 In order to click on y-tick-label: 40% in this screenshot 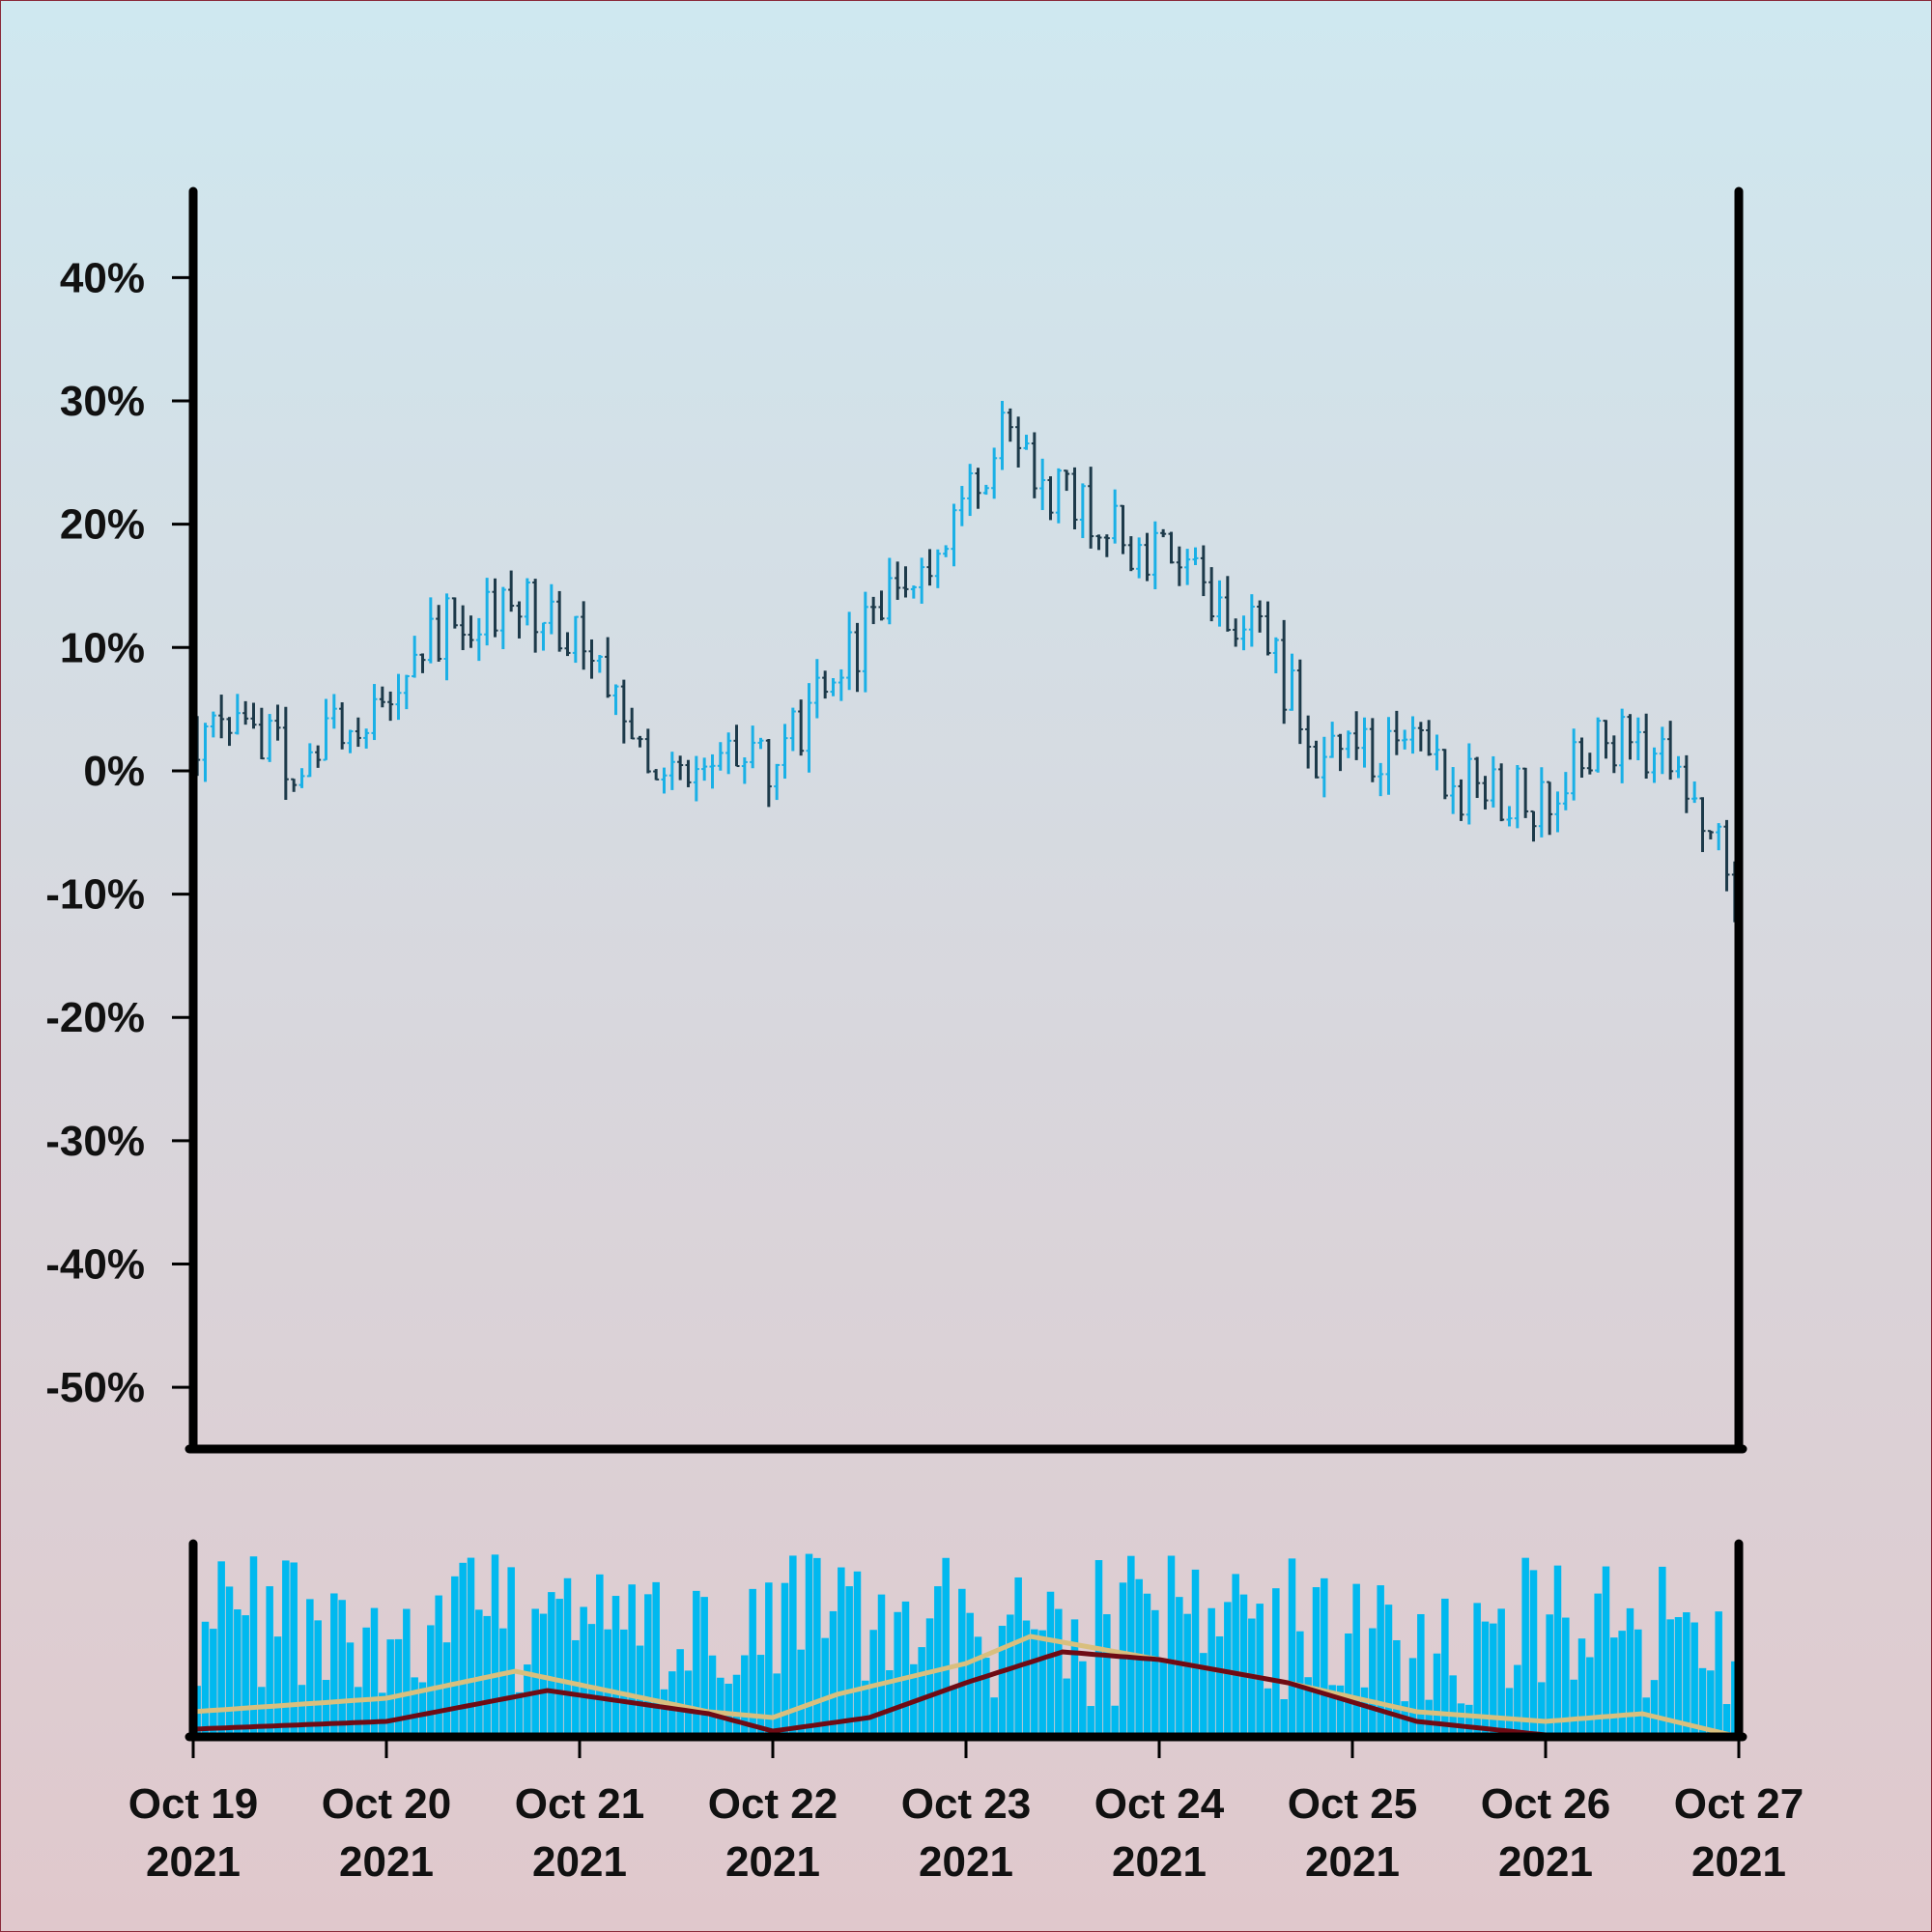, I will do `click(102, 277)`.